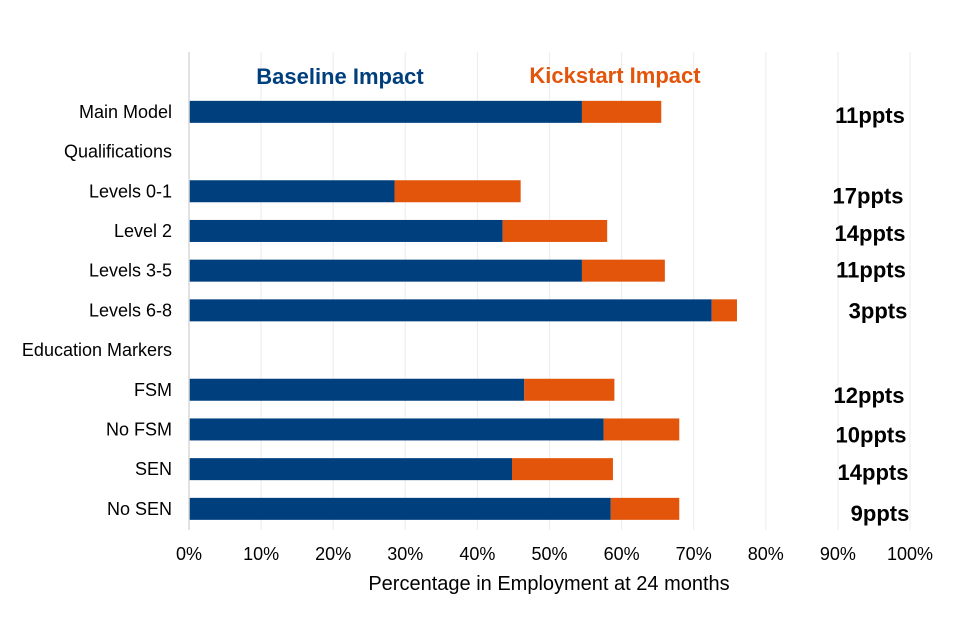 This screenshot has height=640, width=960. Describe the element at coordinates (869, 395) in the screenshot. I see `impact-label: 12ppts` at that location.